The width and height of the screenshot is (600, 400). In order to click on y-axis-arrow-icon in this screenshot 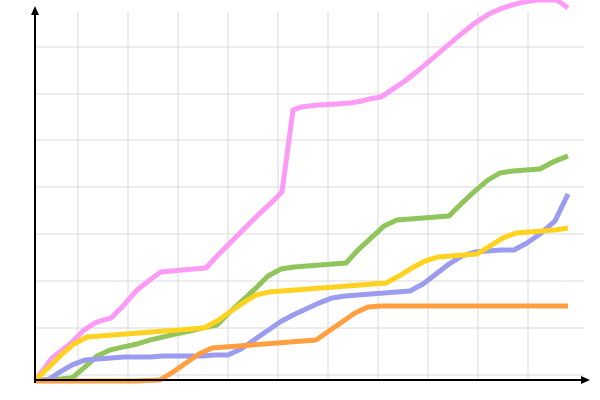, I will do `click(35, 10)`.